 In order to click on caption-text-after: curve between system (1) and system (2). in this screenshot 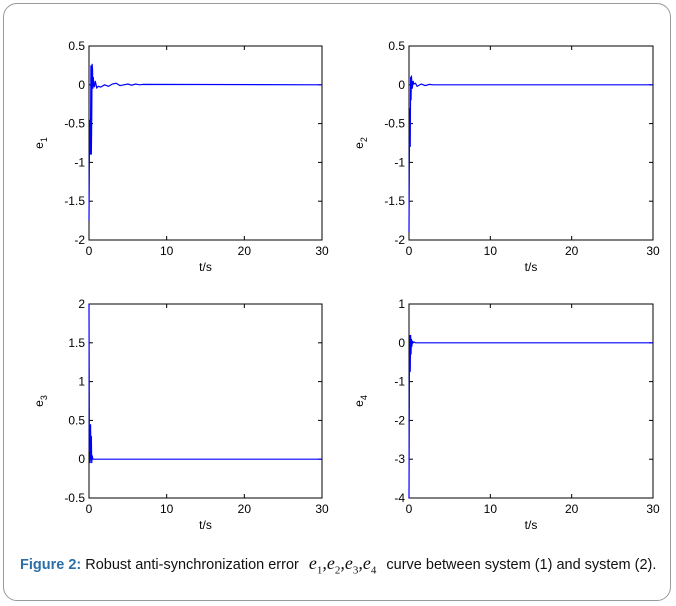, I will do `click(521, 565)`.